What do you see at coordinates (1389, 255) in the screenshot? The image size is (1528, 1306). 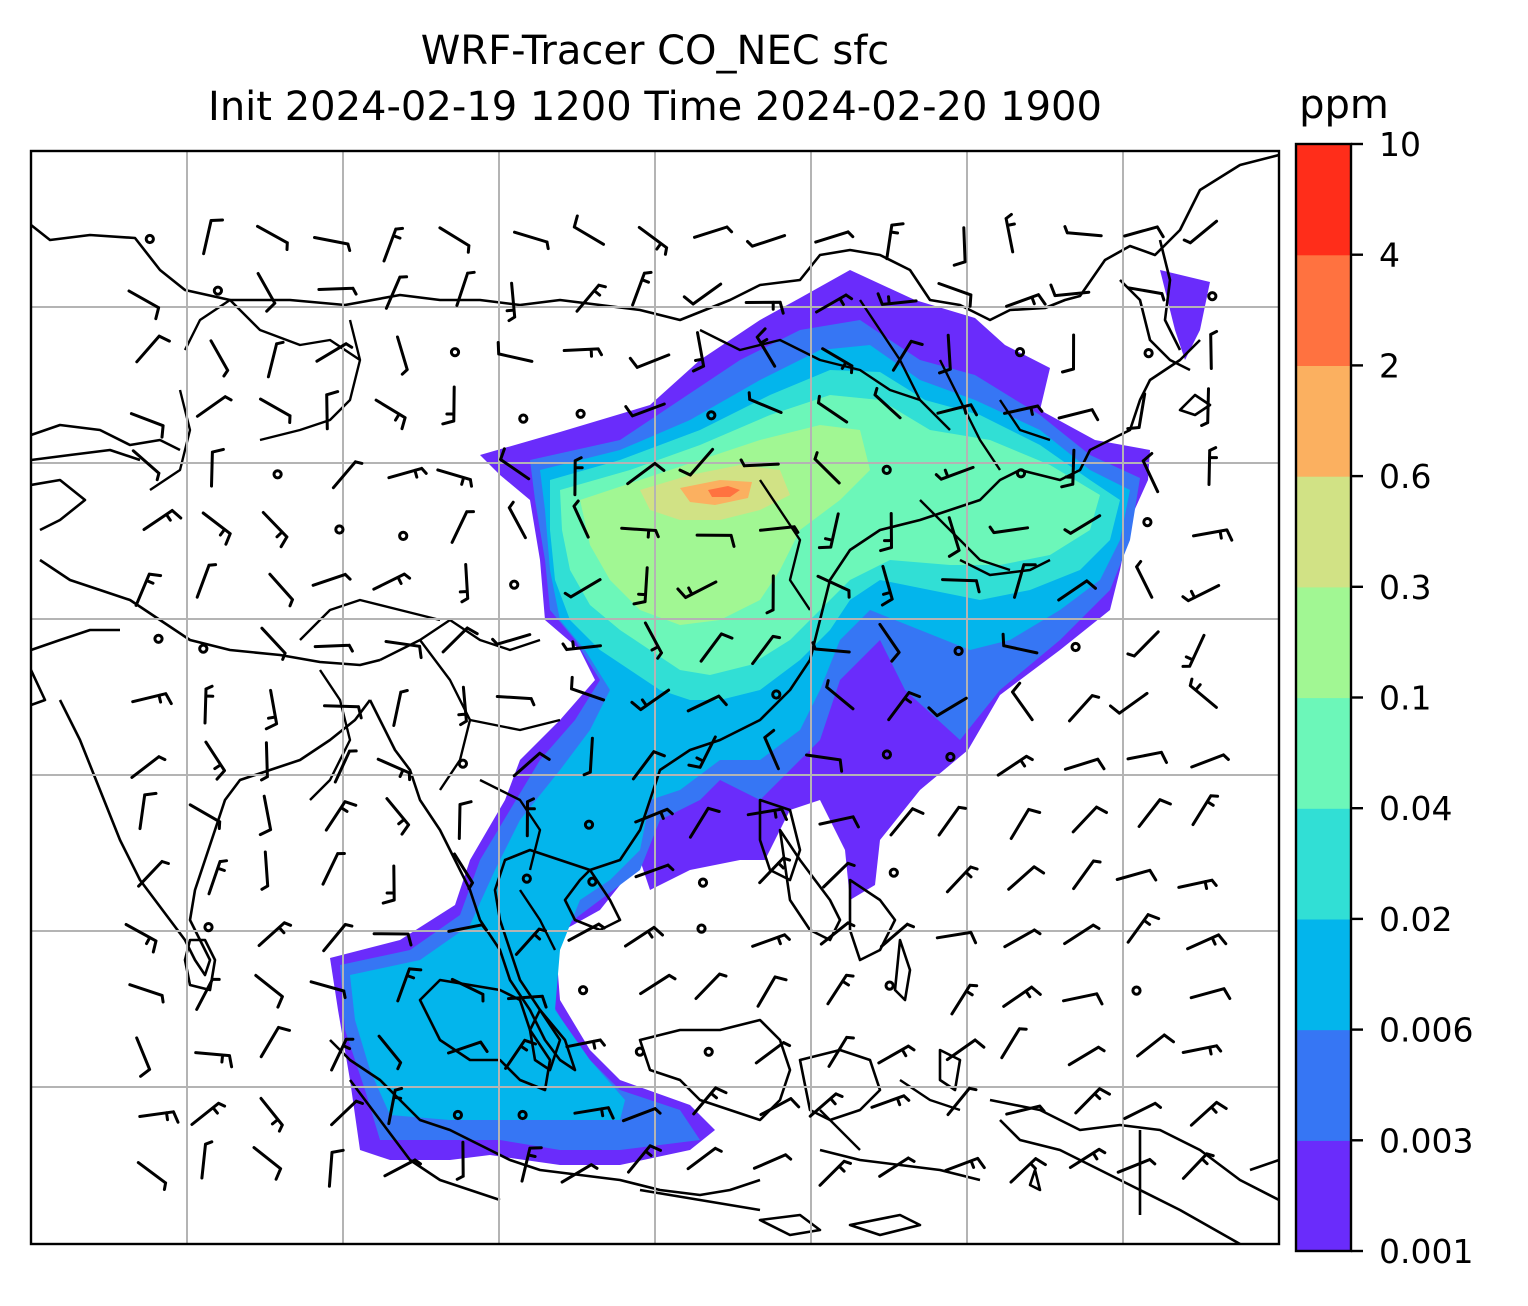 I see `colorbar-tick-label: 4` at bounding box center [1389, 255].